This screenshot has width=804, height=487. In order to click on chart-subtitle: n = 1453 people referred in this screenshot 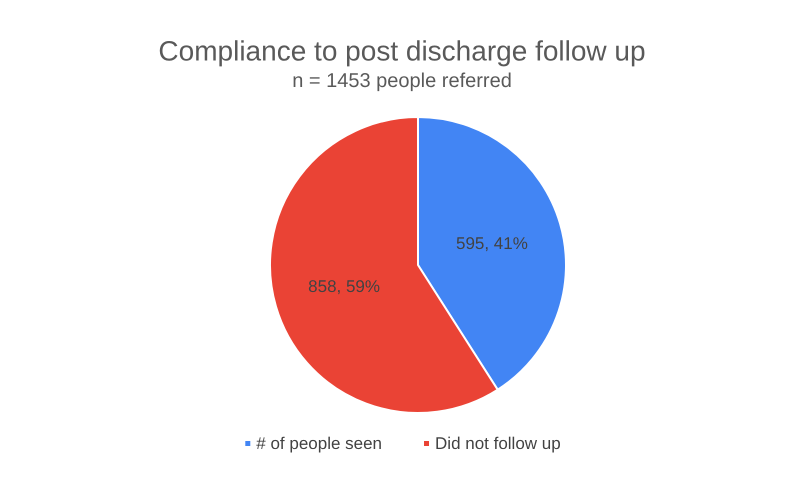, I will do `click(402, 81)`.